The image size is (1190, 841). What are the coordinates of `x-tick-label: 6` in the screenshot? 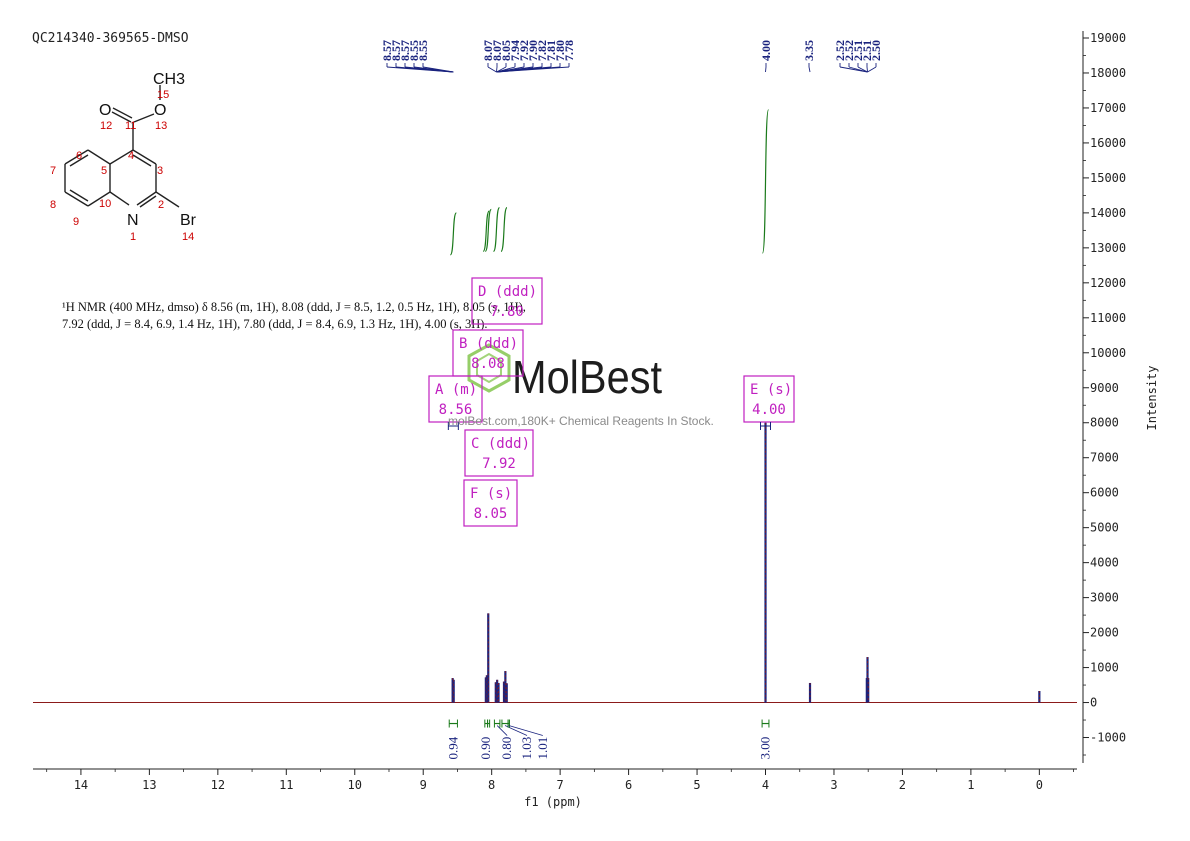 It's located at (628, 785).